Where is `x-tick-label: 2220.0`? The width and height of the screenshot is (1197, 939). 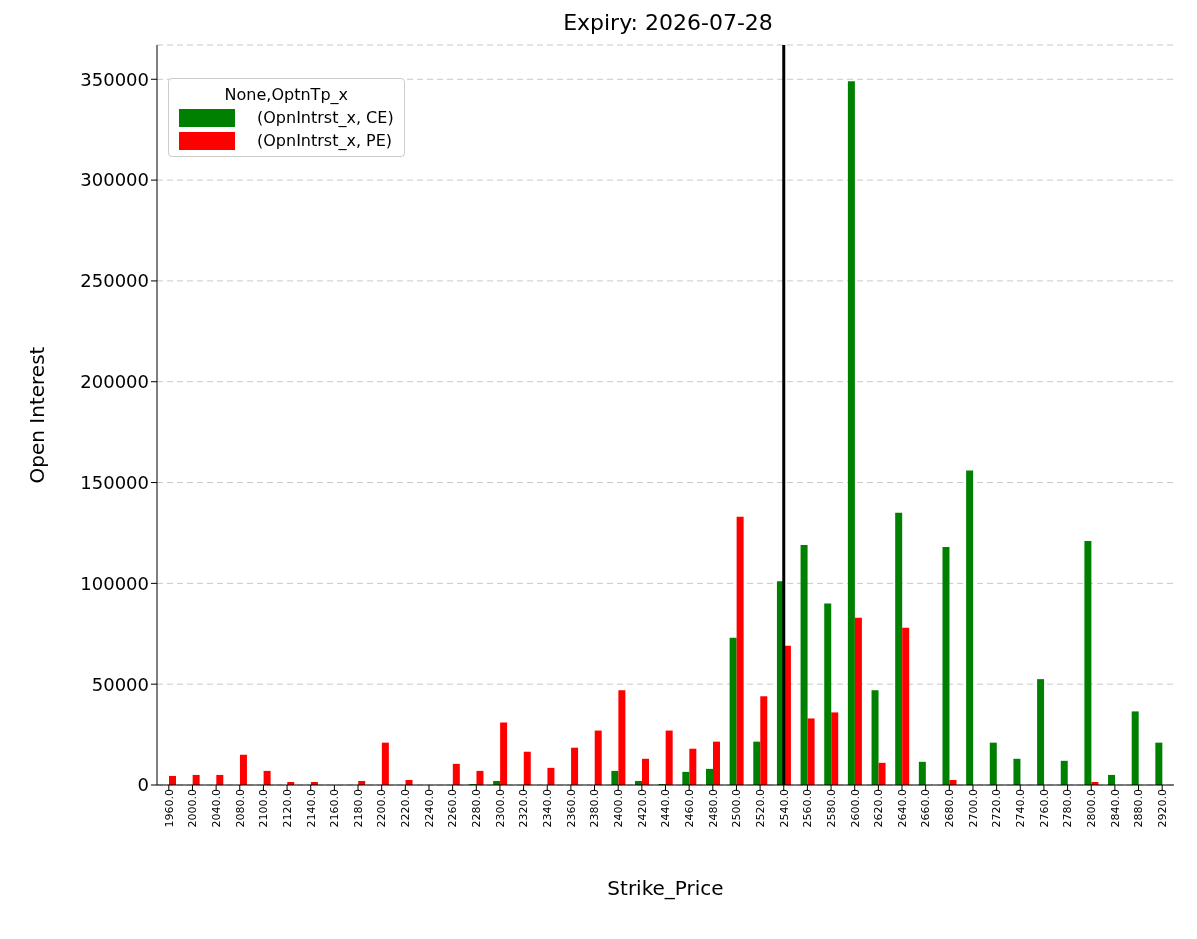 x-tick-label: 2220.0 is located at coordinates (406, 808).